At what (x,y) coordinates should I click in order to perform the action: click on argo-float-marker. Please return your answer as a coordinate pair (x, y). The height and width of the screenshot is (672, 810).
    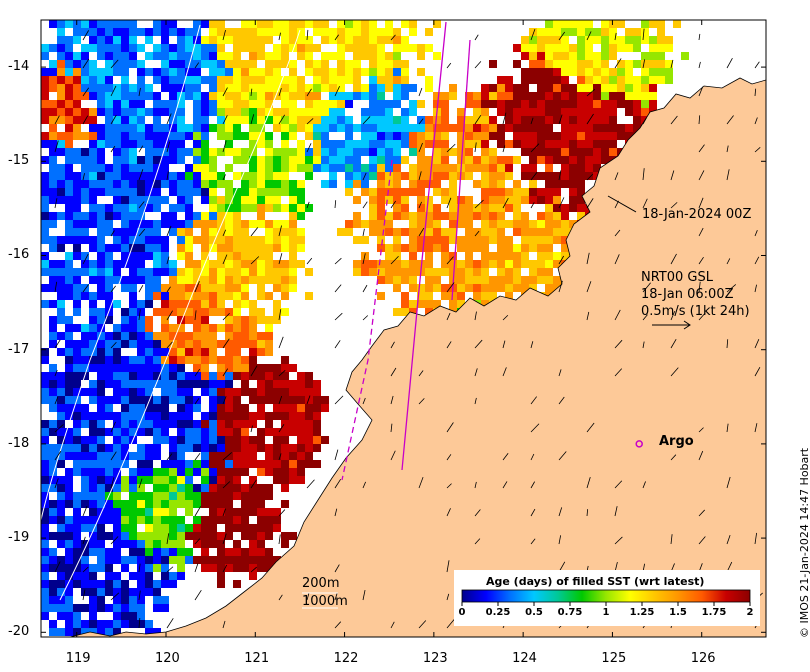
    Looking at the image, I should click on (639, 444).